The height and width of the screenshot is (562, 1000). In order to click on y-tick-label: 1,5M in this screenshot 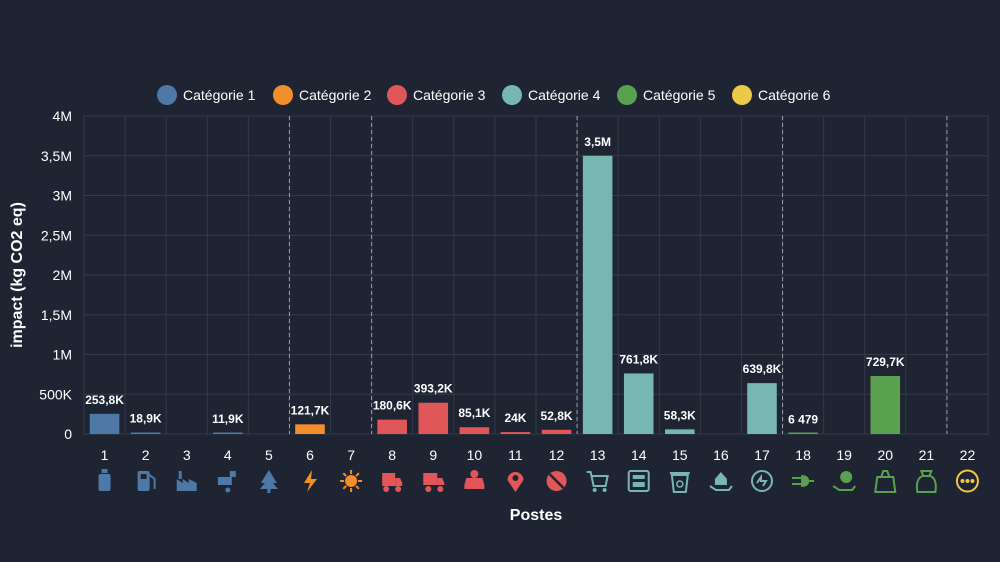, I will do `click(56, 315)`.